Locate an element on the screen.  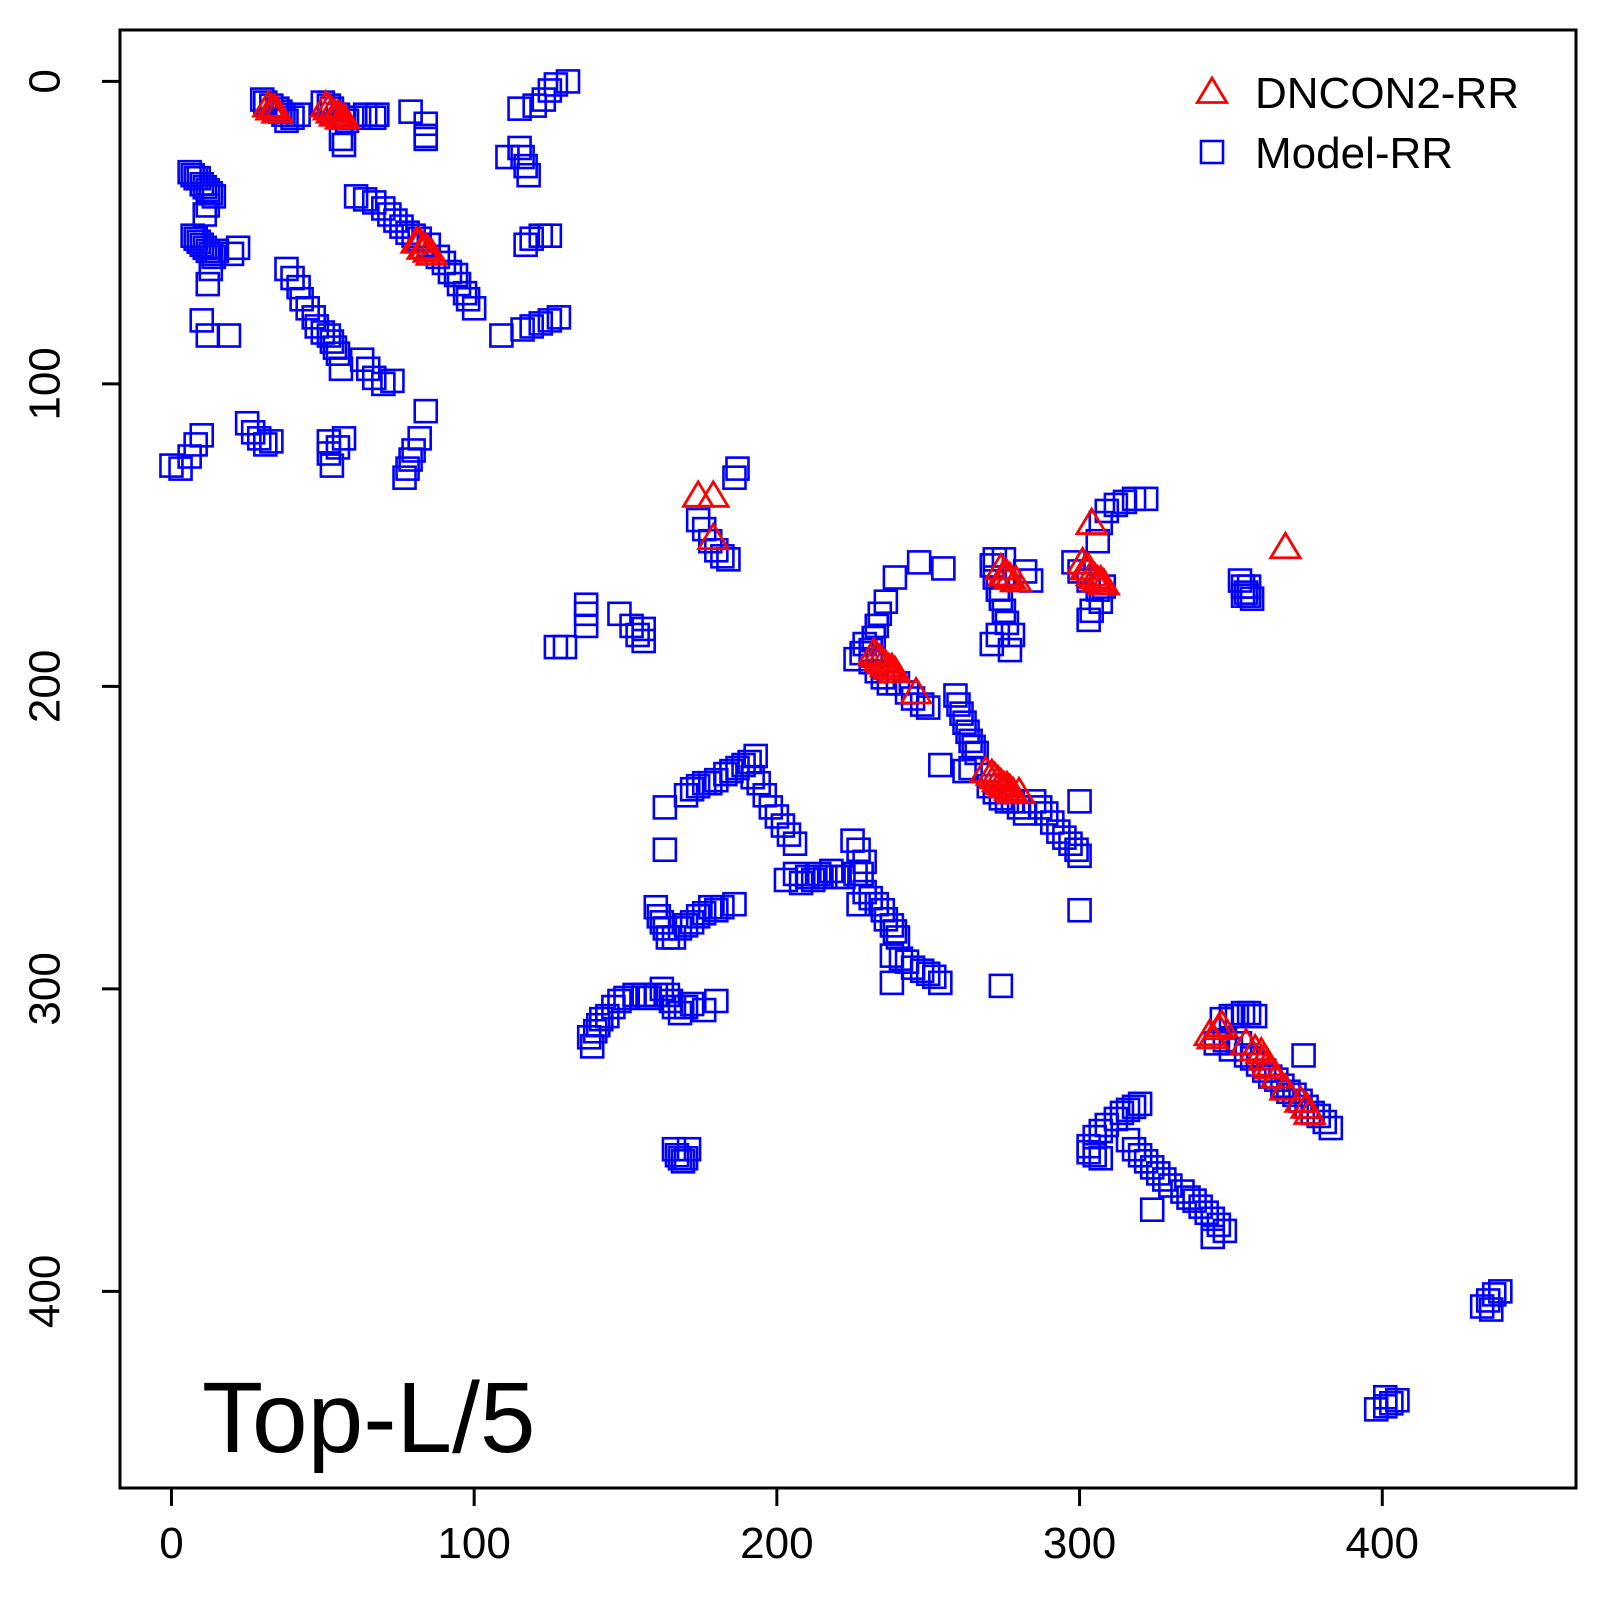
legend-markers is located at coordinates (1212, 120).